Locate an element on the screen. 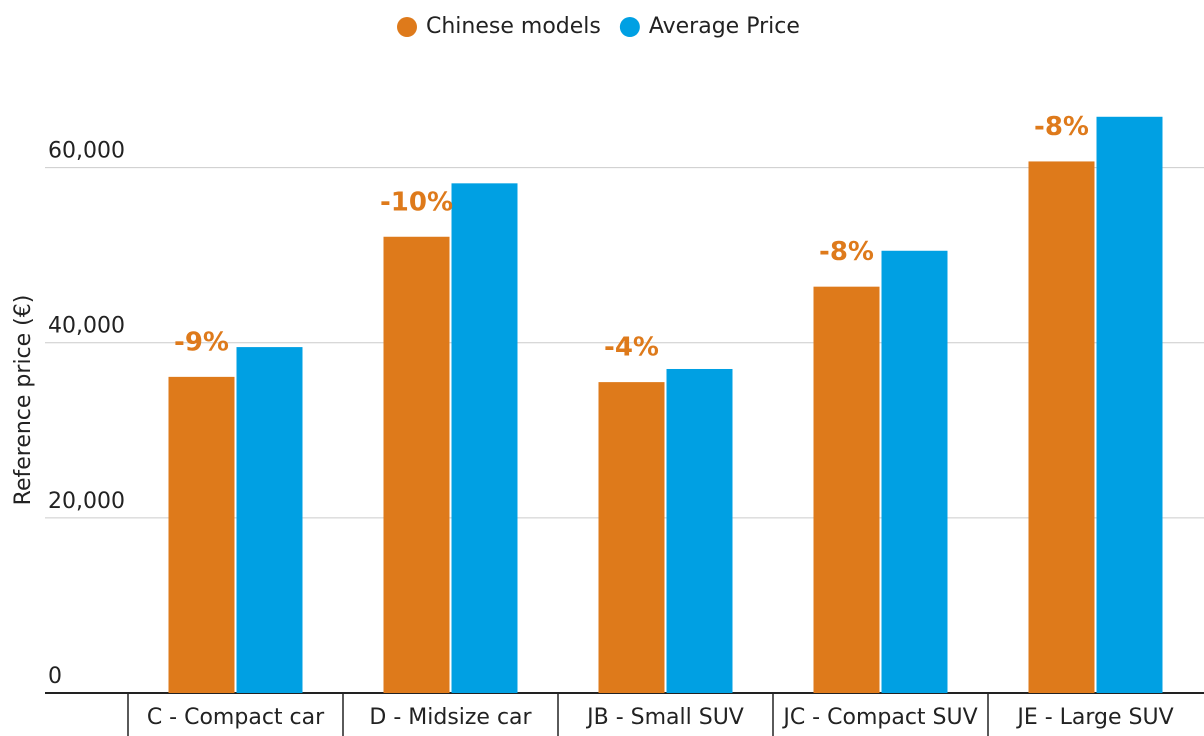 This screenshot has width=1204, height=736. bar-annotation: -9% is located at coordinates (201, 342).